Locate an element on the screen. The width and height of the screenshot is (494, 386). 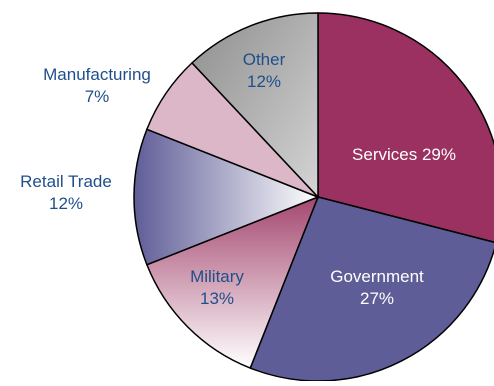
pie-label-line: 13% is located at coordinates (217, 298).